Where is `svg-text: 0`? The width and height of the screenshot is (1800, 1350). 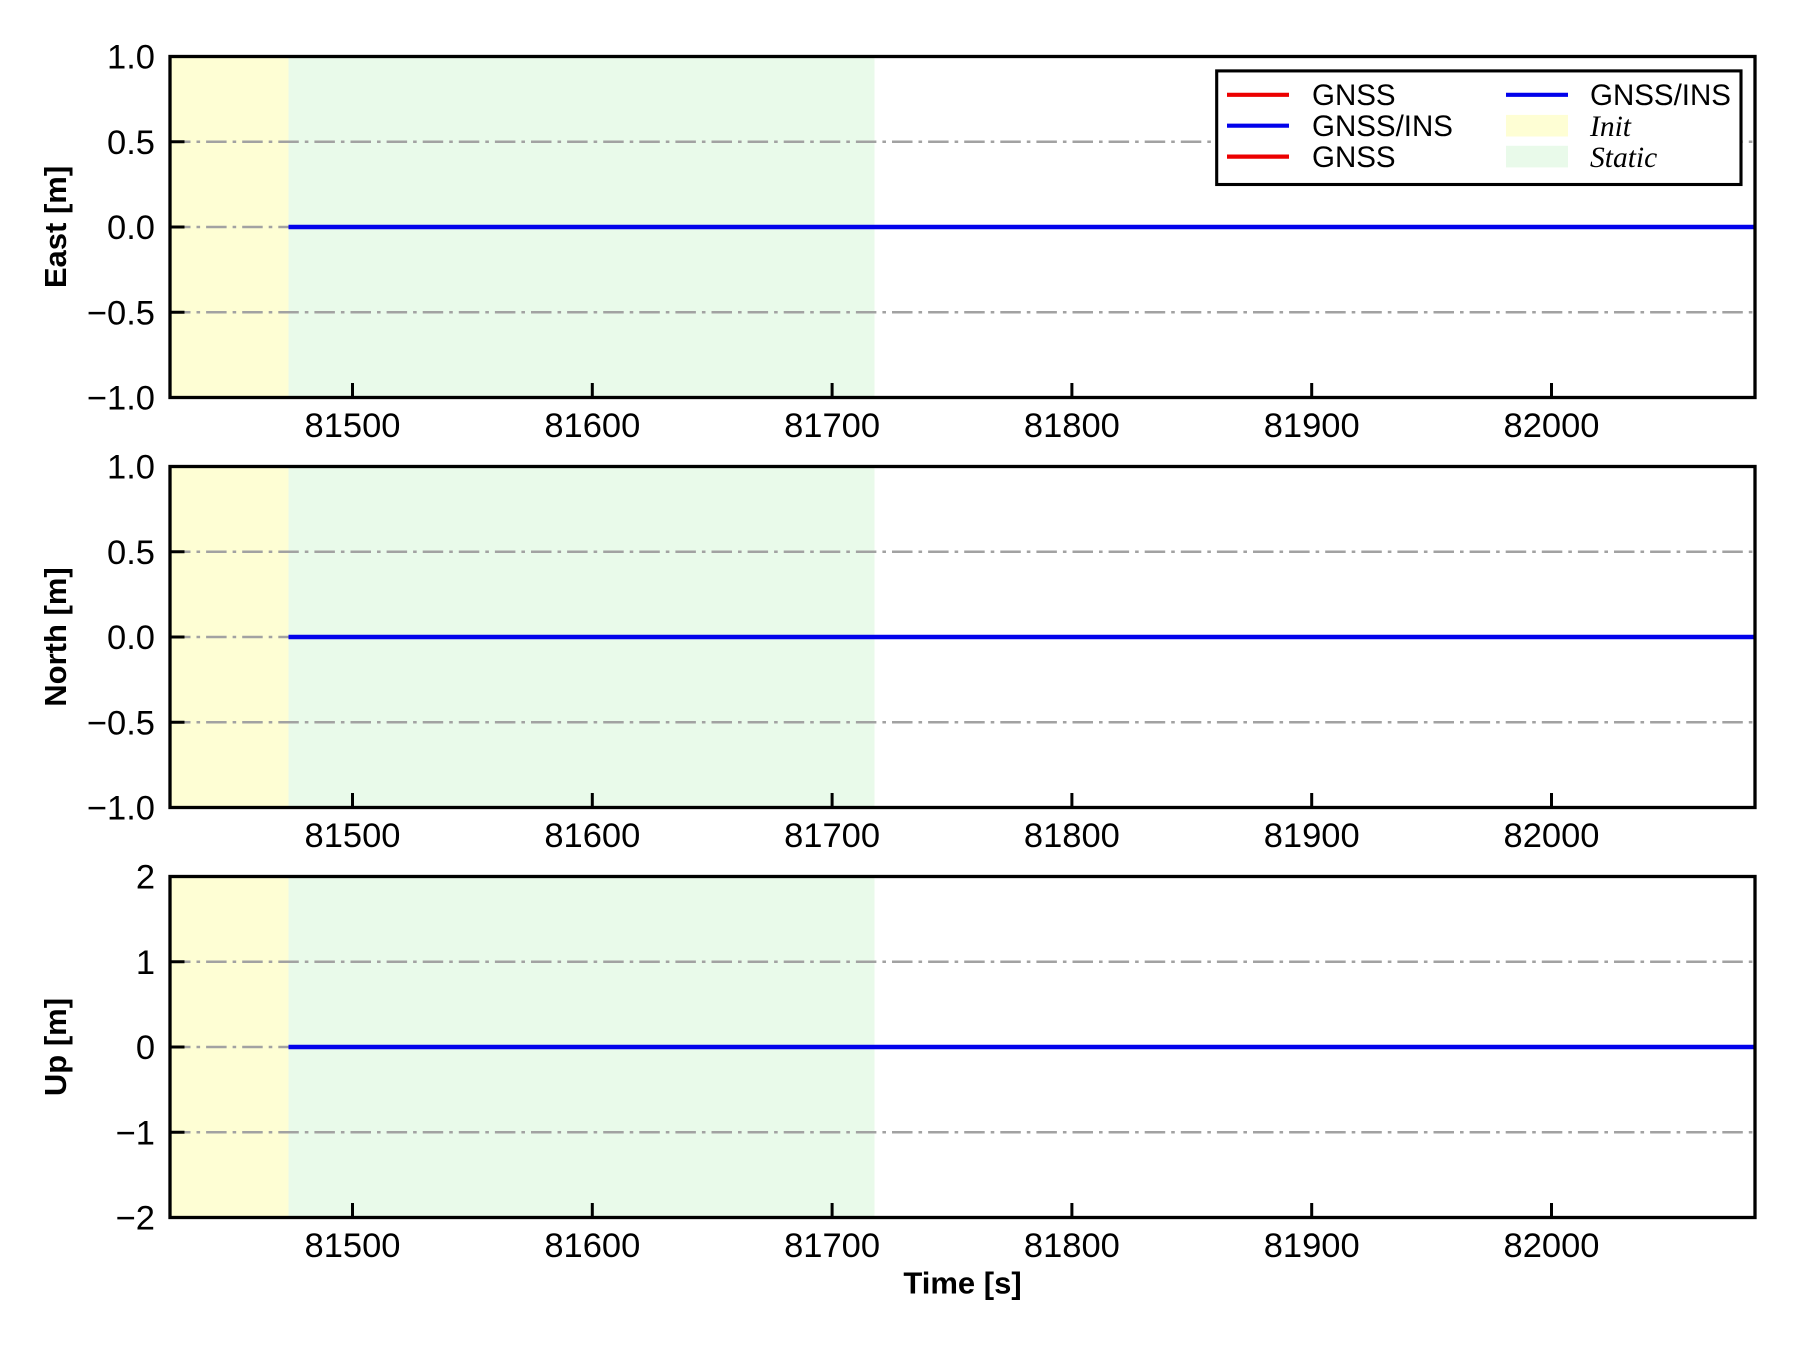
svg-text: 0 is located at coordinates (145, 1048).